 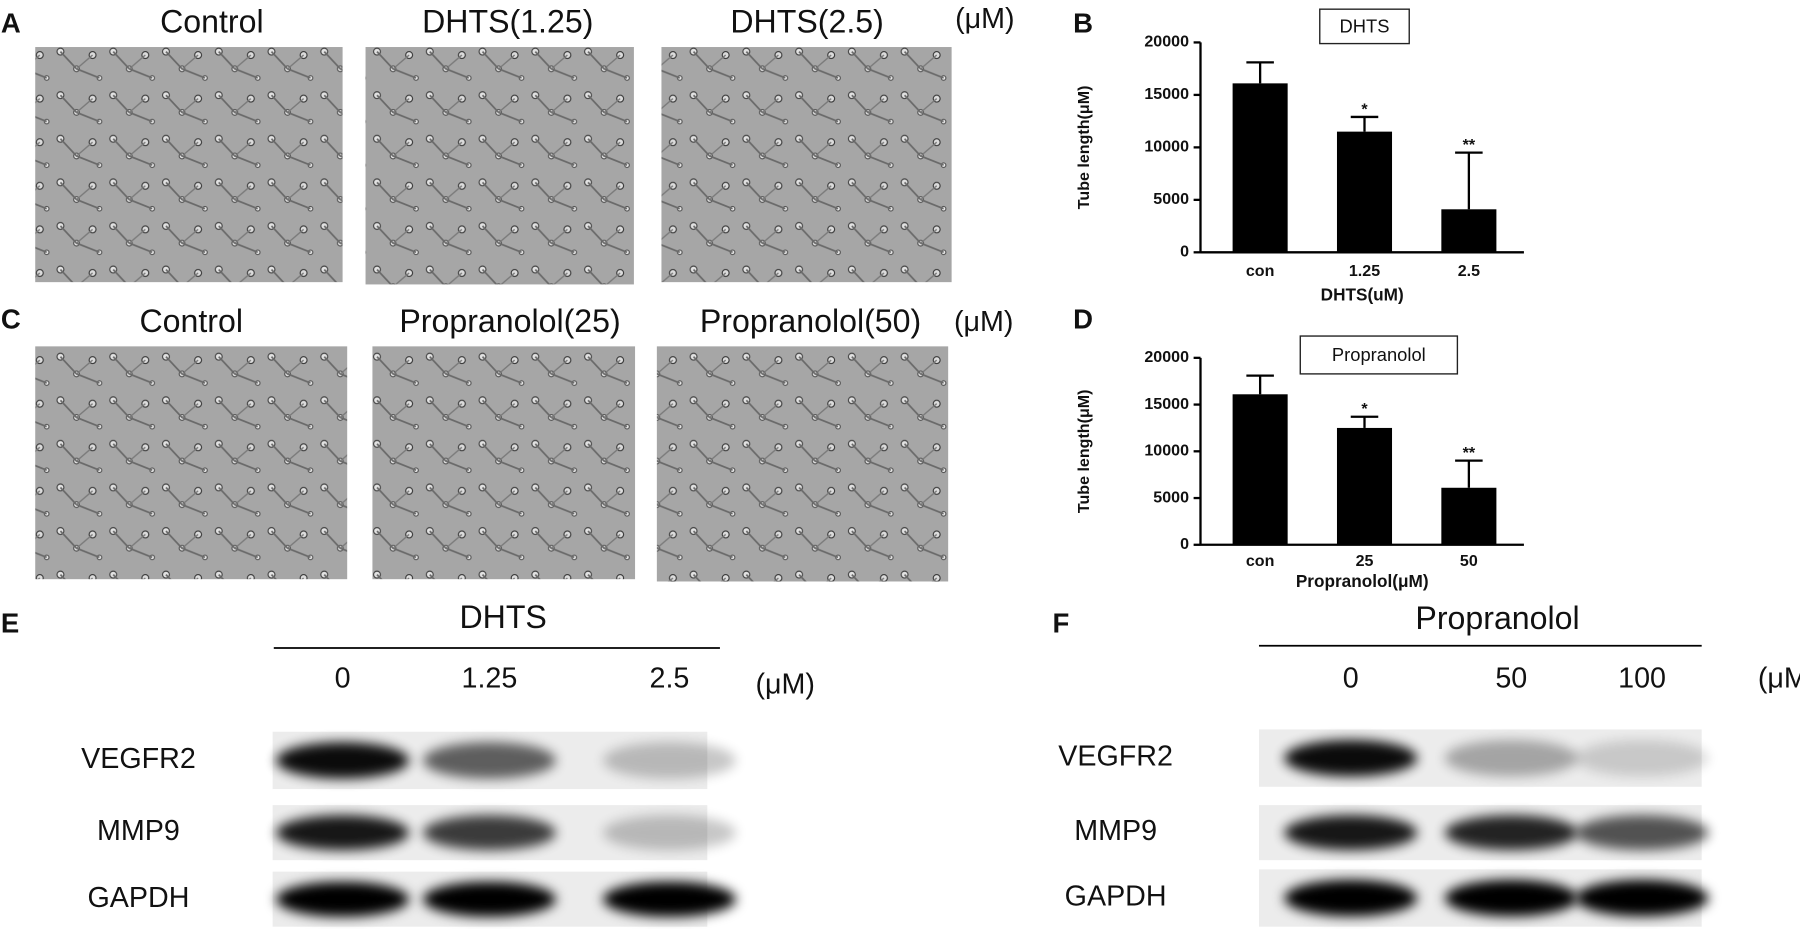 I want to click on chart-title: DHTS, so click(x=1365, y=25).